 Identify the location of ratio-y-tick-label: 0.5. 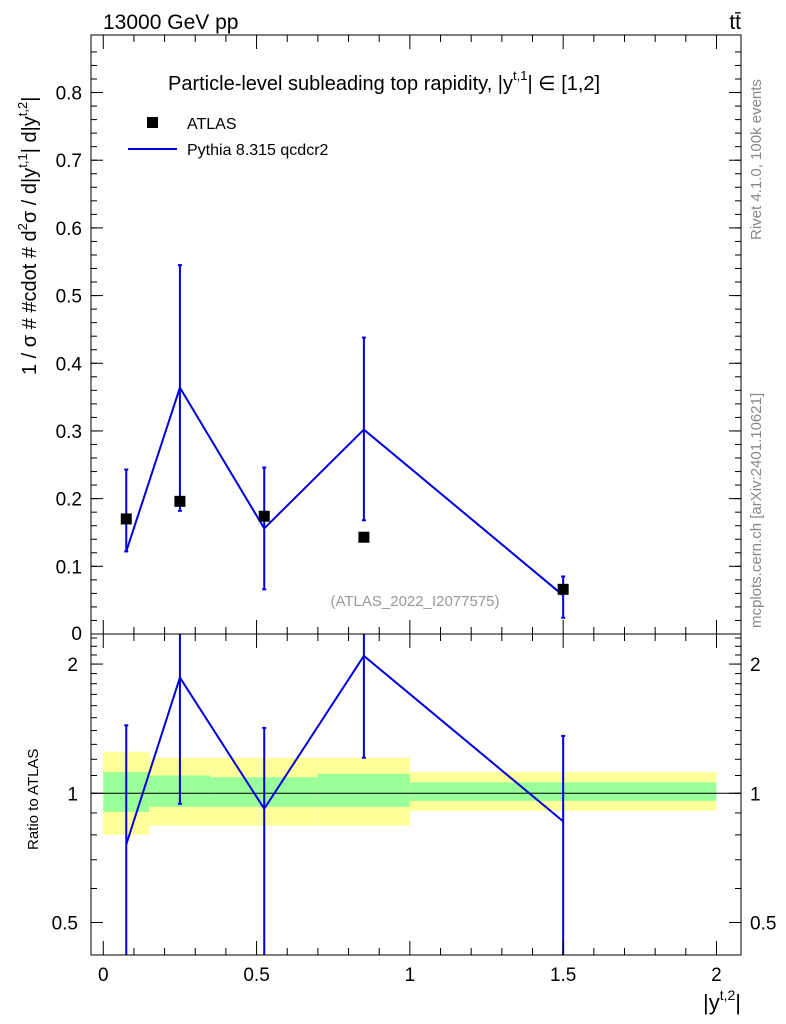
(65, 923).